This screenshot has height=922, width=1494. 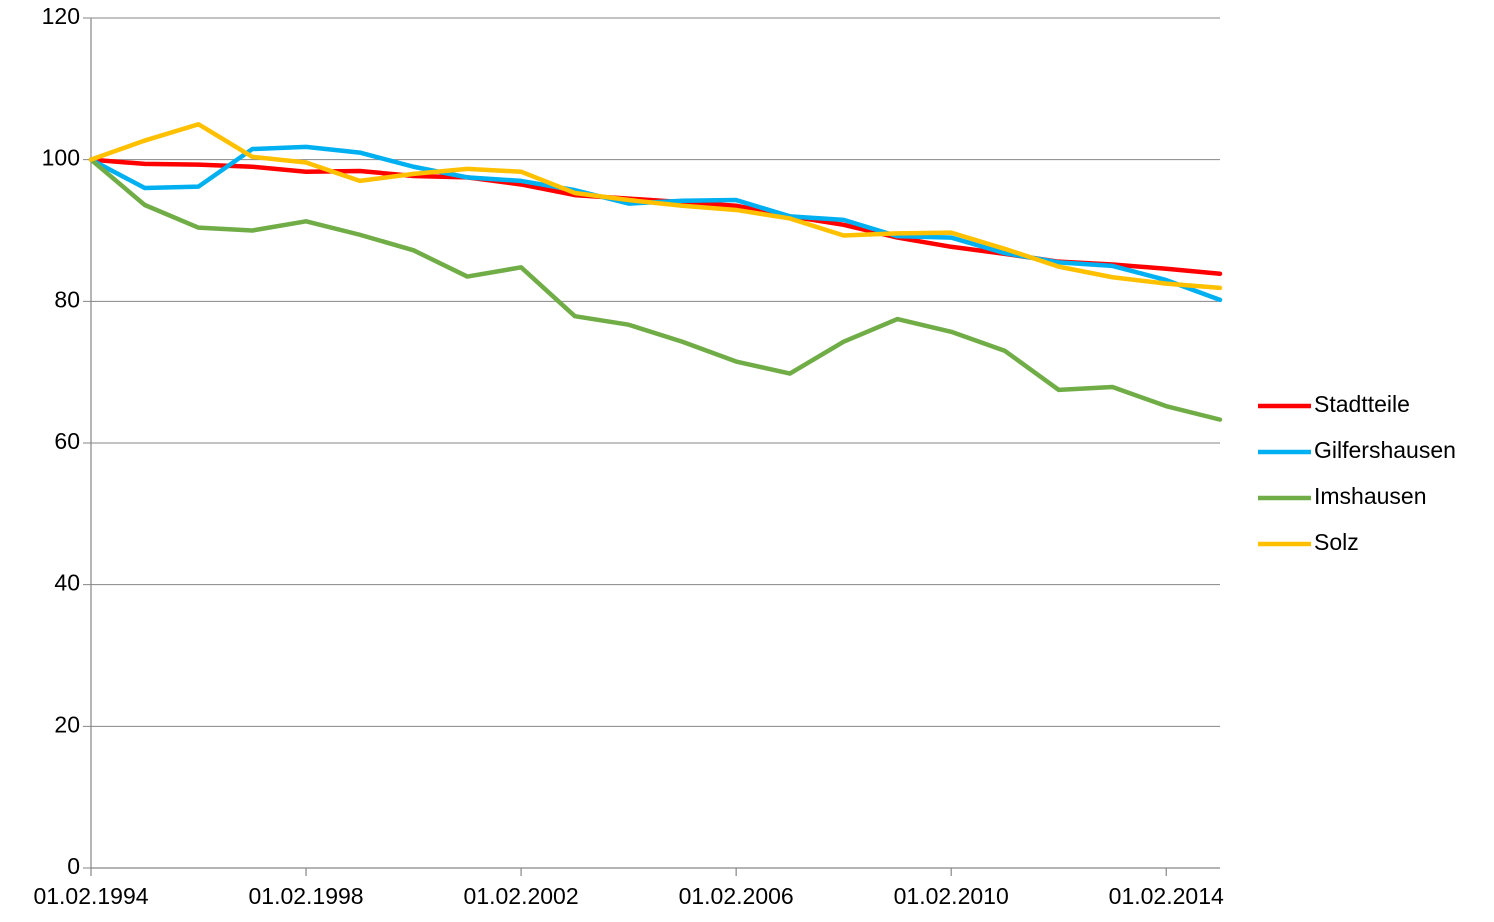 What do you see at coordinates (61, 16) in the screenshot?
I see `y-tick-label: 120` at bounding box center [61, 16].